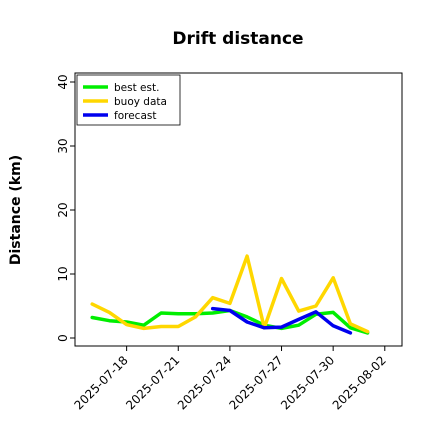  I want to click on x-tick-label: 2025-07-27, so click(255, 382).